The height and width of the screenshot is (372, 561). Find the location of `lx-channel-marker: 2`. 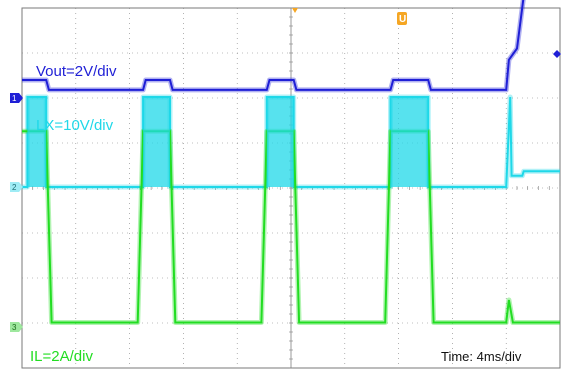

lx-channel-marker: 2 is located at coordinates (16, 187).